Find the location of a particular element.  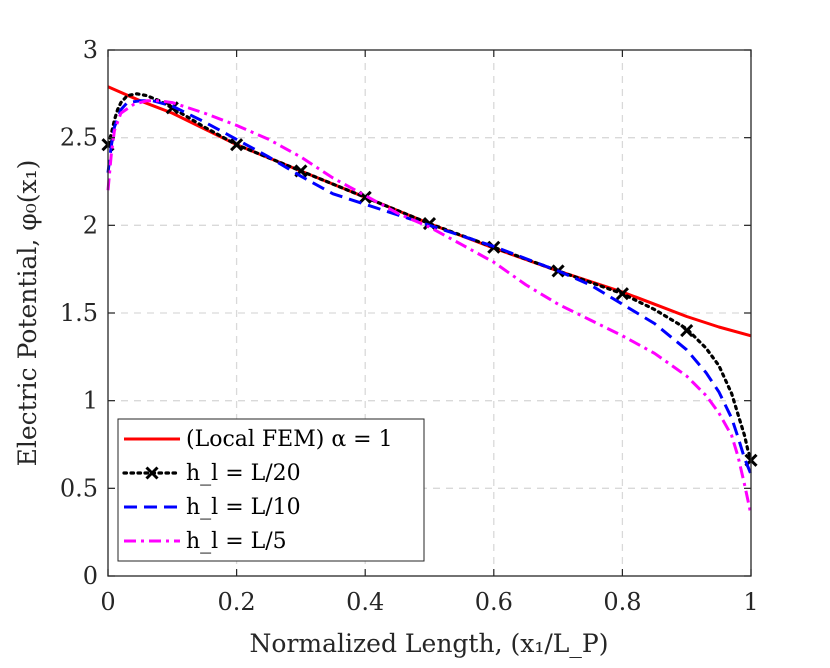

legend-label-1: (Local FEM) α = 1 is located at coordinates (289, 439).